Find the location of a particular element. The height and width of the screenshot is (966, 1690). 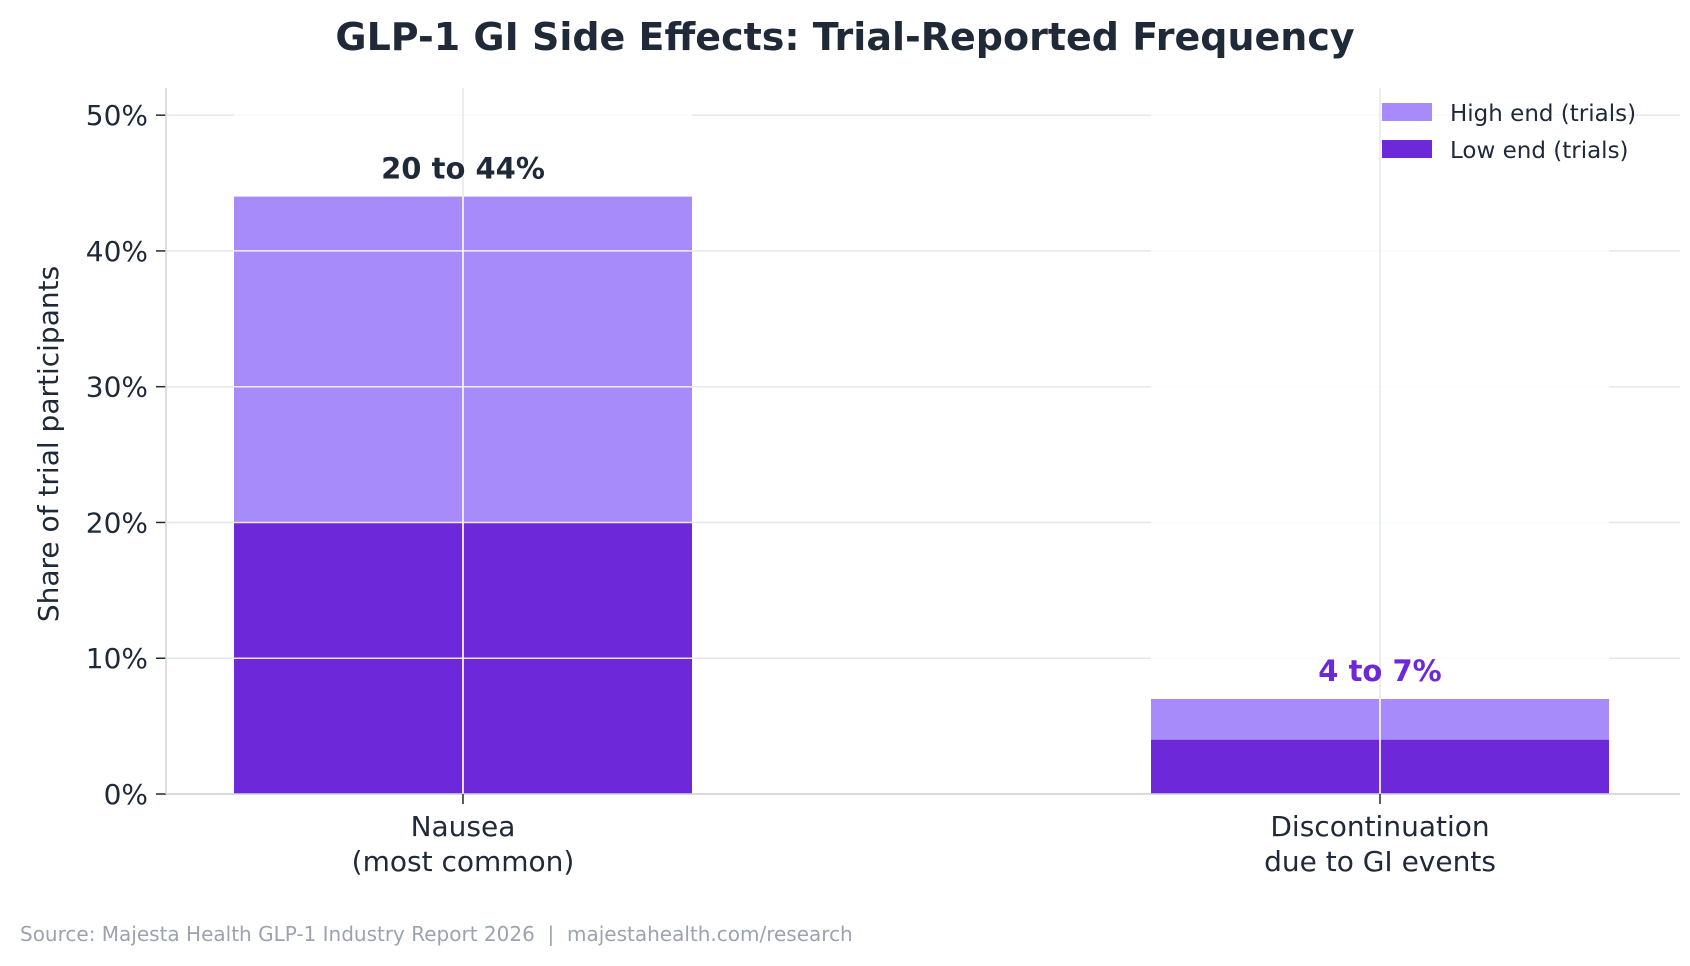

legend: High end (trials) Low end (trials) is located at coordinates (1509, 132).